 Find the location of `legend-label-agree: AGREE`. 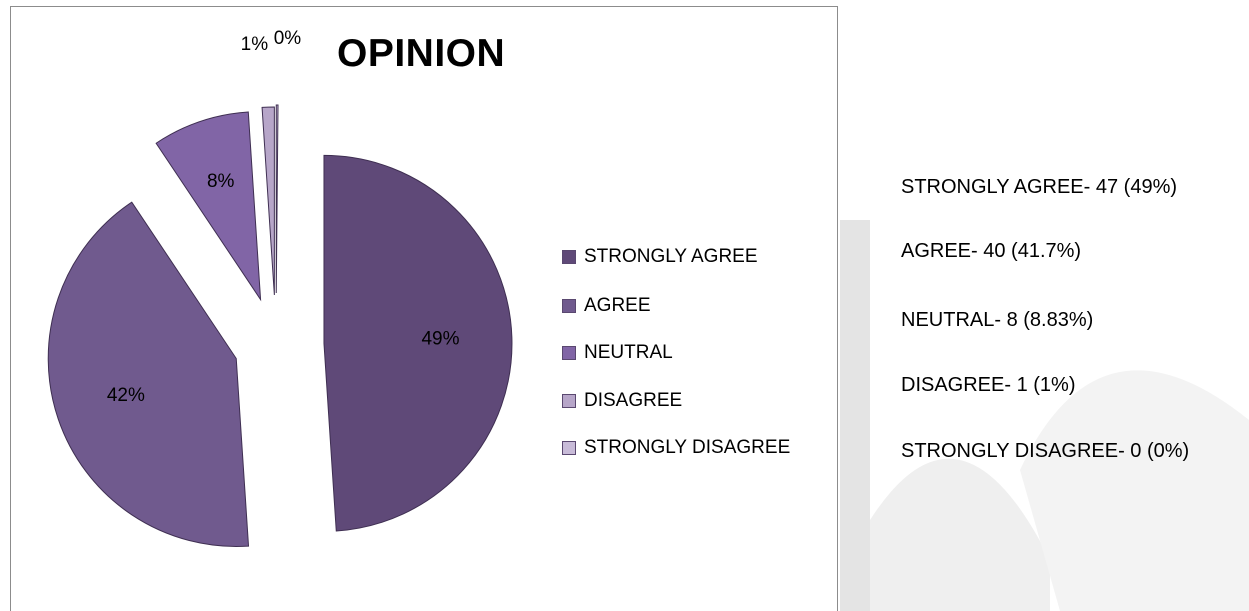

legend-label-agree: AGREE is located at coordinates (617, 305).